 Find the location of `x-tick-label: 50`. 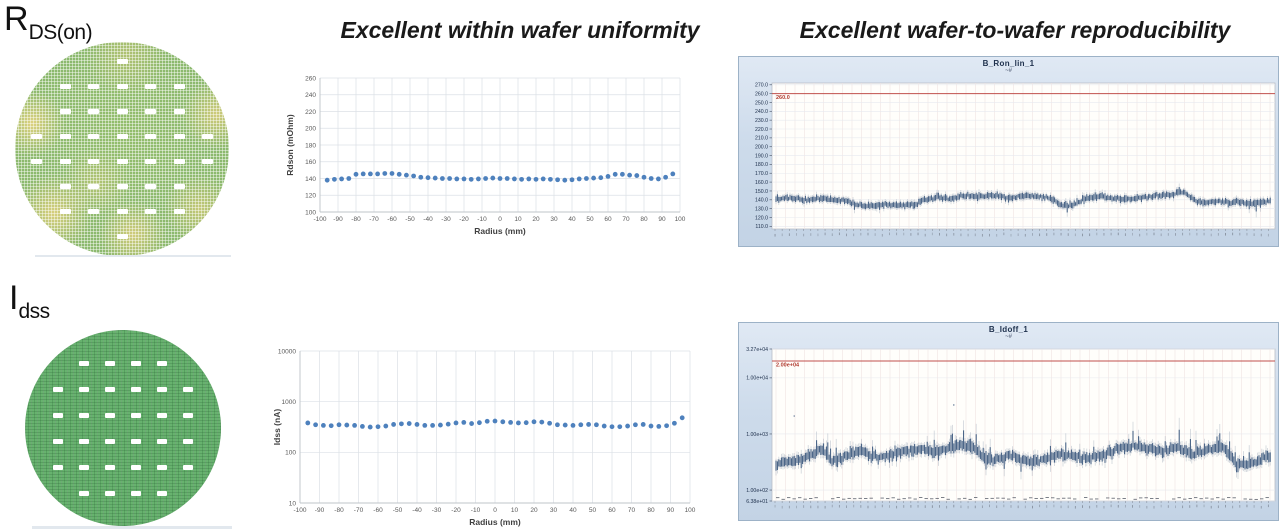

x-tick-label: 50 is located at coordinates (590, 219).